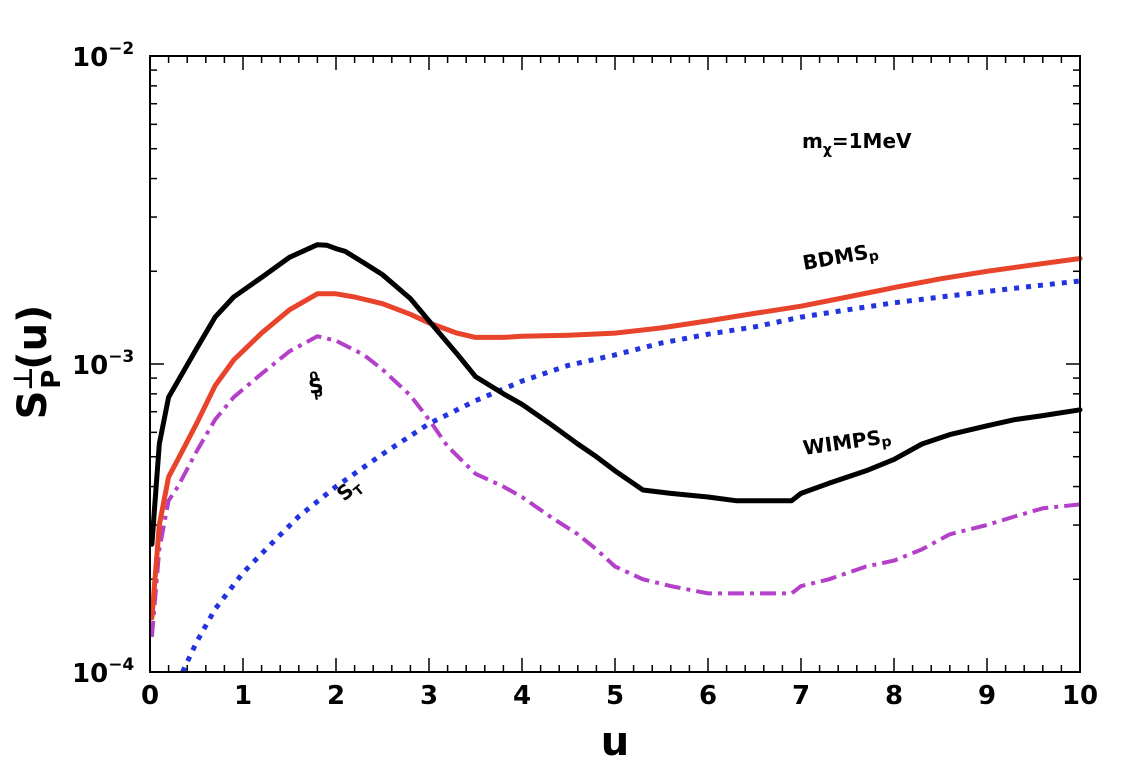 The height and width of the screenshot is (760, 1144). I want to click on mass-annotation: mχ=1MeV, so click(857, 143).